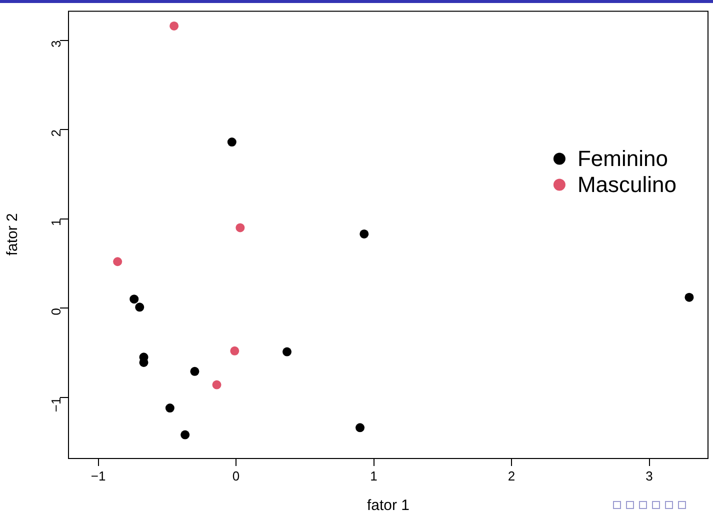  I want to click on x-tick-label: 3, so click(649, 476).